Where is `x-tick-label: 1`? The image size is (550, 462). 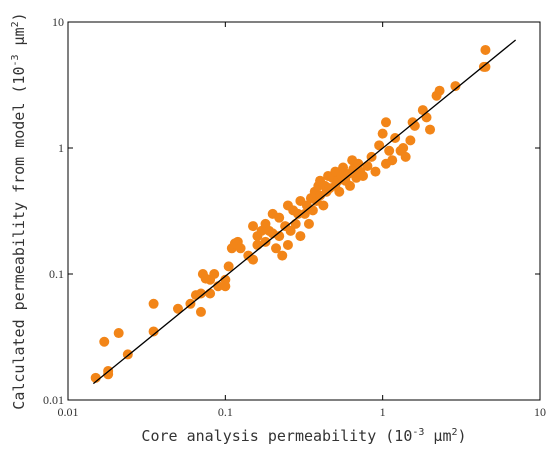
x-tick-label: 1 is located at coordinates (383, 412).